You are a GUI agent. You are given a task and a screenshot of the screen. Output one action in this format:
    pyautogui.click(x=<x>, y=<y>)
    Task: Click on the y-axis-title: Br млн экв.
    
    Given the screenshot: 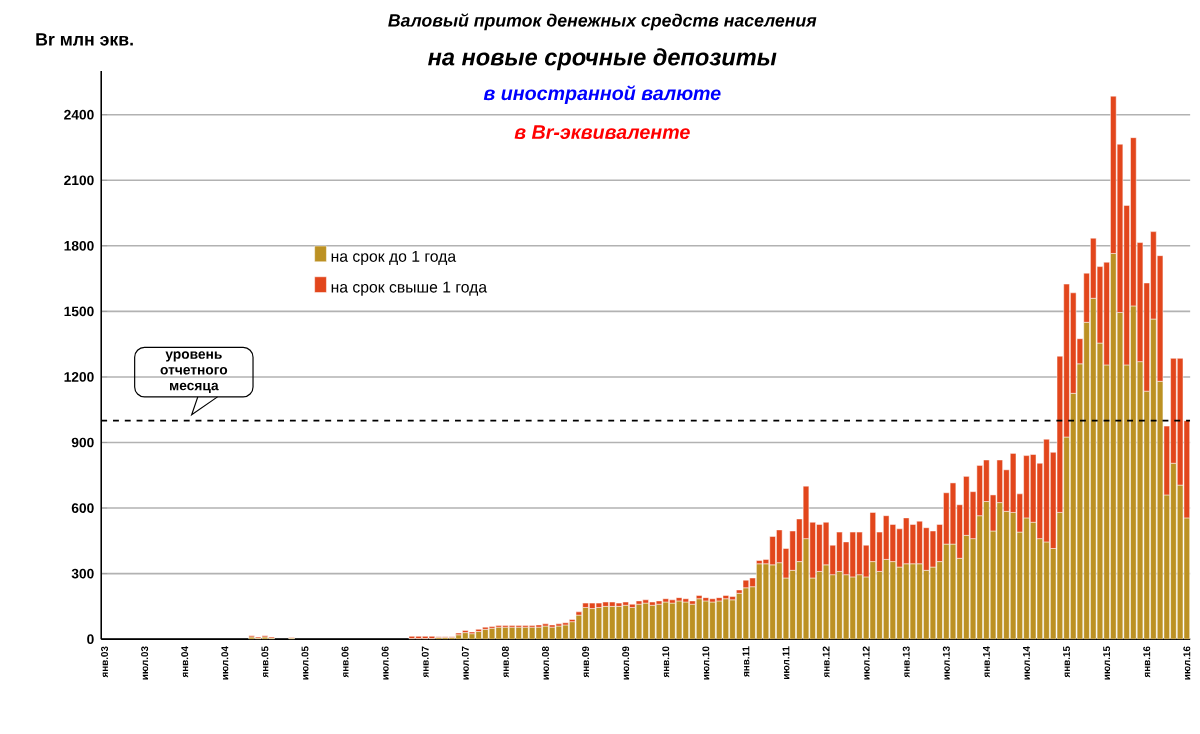 What is the action you would take?
    pyautogui.click(x=84, y=39)
    